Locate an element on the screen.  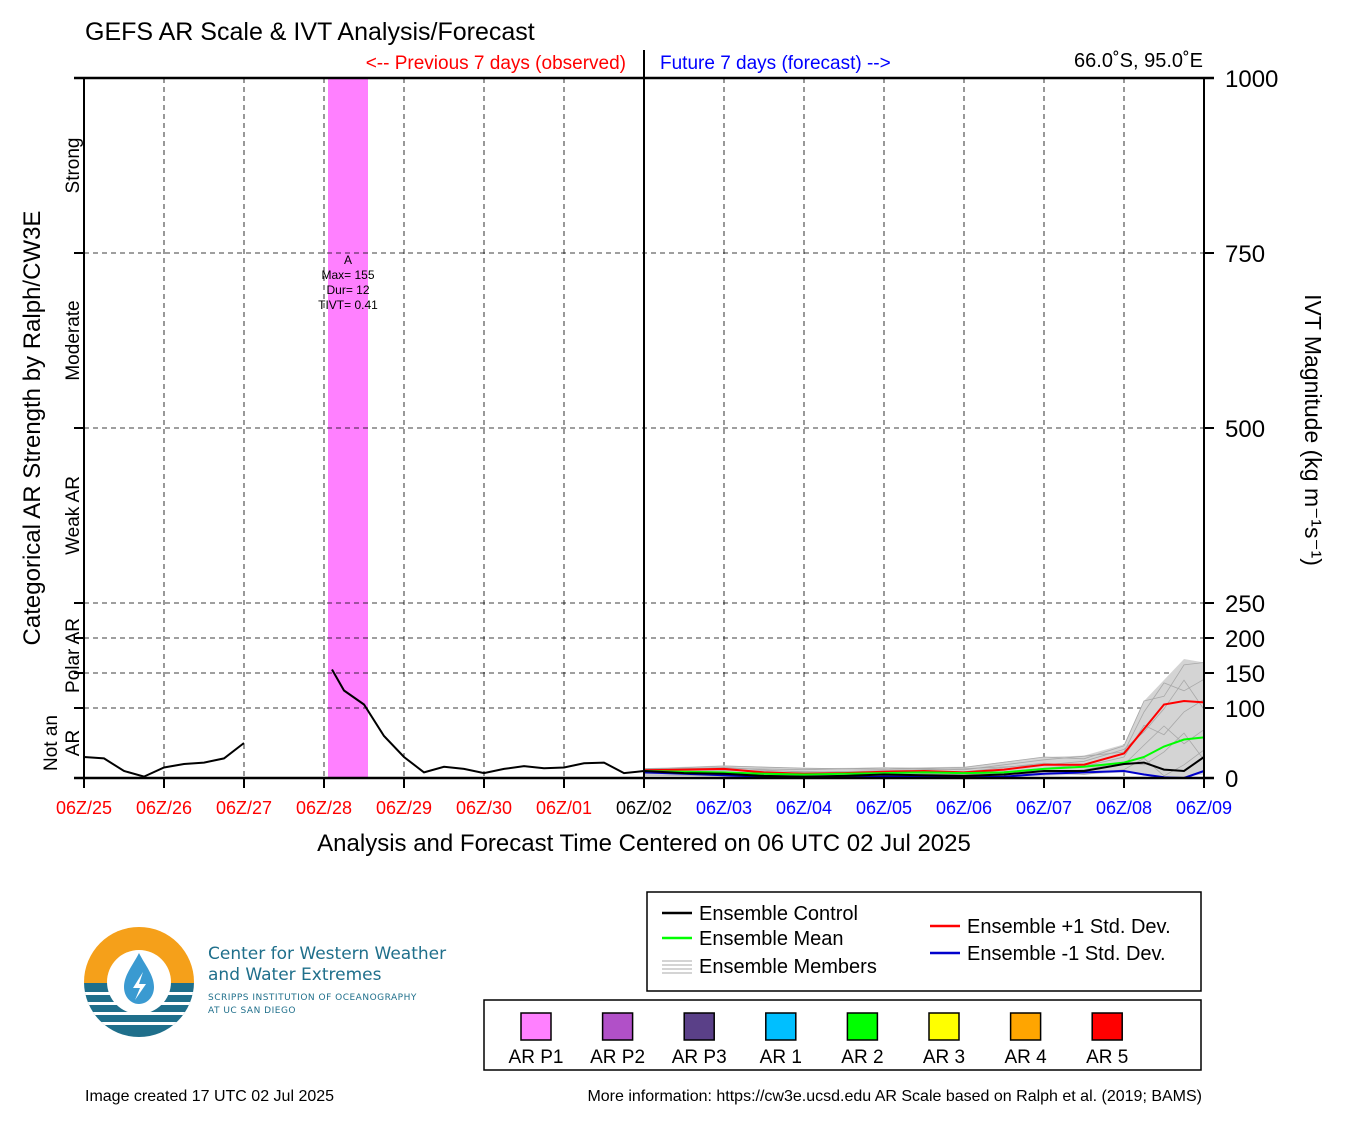
y-tick-label: 500 is located at coordinates (1245, 429).